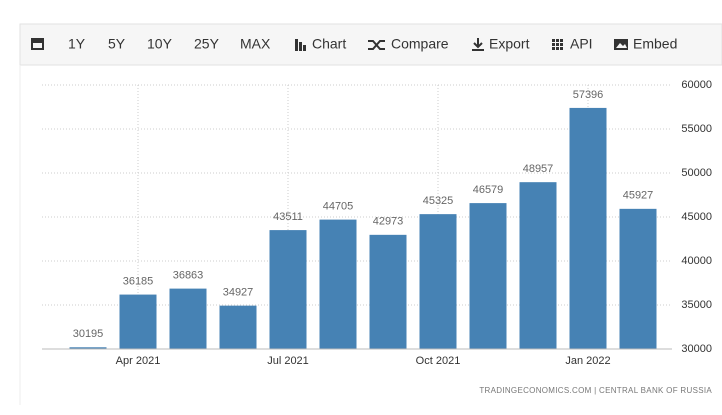  What do you see at coordinates (288, 217) in the screenshot?
I see `value-label: 43511` at bounding box center [288, 217].